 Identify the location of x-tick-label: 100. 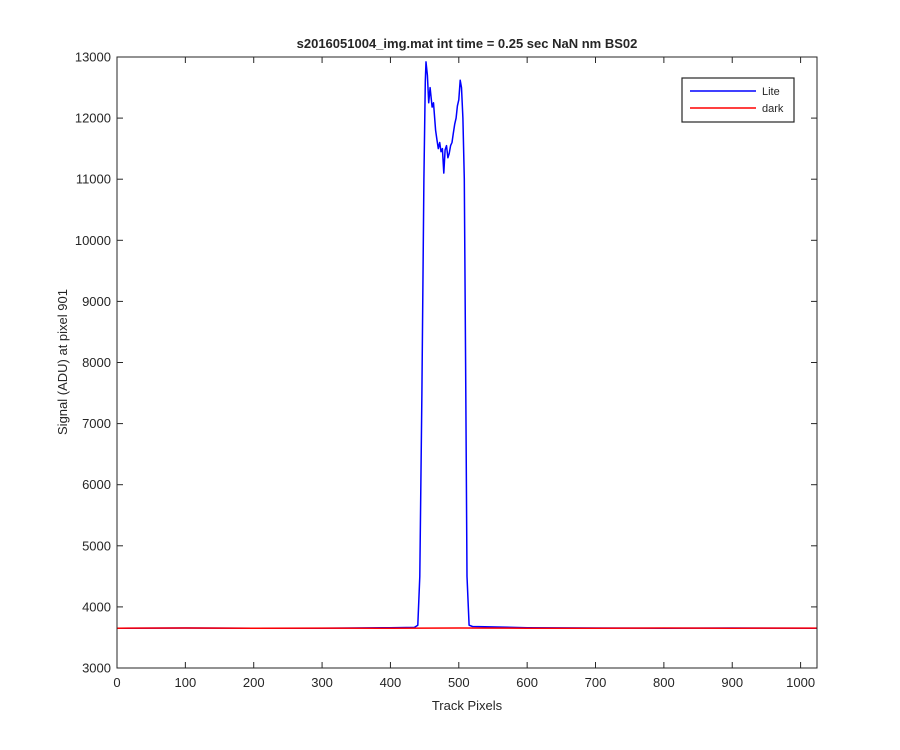
(186, 682).